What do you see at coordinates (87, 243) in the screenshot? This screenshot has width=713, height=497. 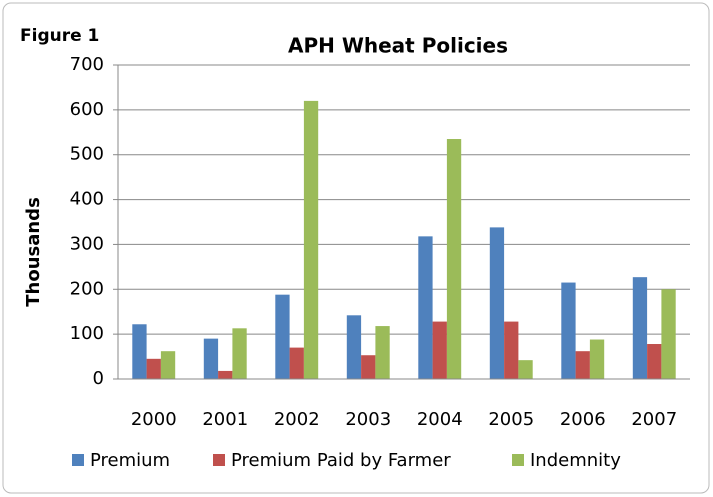 I see `y-tick-label: 300` at bounding box center [87, 243].